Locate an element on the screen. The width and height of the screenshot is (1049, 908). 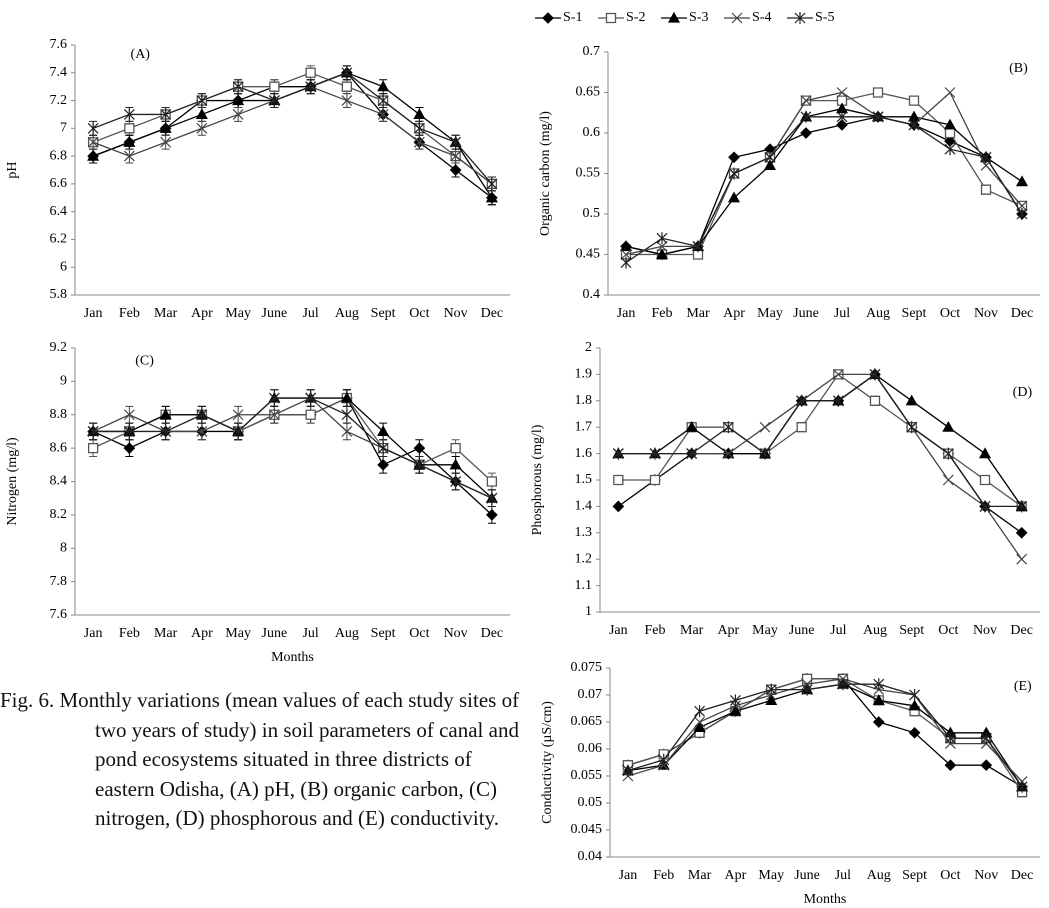
legend-label: S-4 is located at coordinates (761, 17).